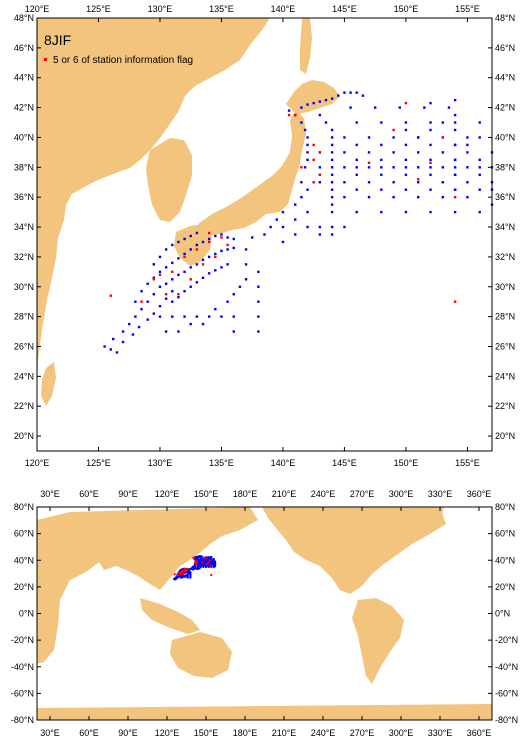 The height and width of the screenshot is (755, 529). What do you see at coordinates (505, 18) in the screenshot?
I see `lat-tick-label: 48°N` at bounding box center [505, 18].